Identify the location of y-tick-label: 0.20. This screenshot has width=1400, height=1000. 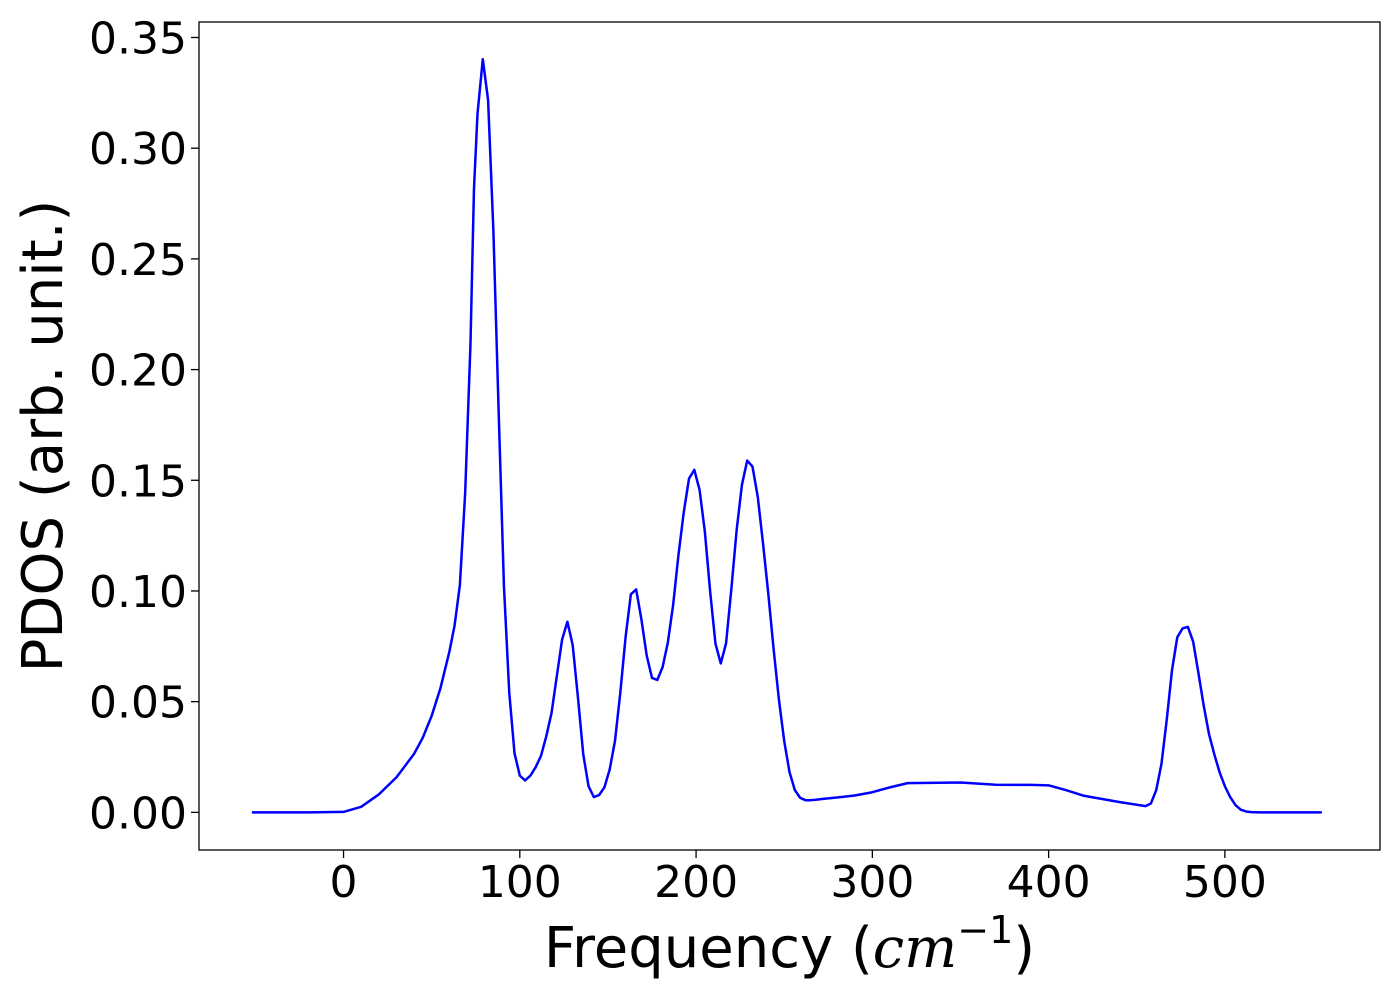
(138, 371).